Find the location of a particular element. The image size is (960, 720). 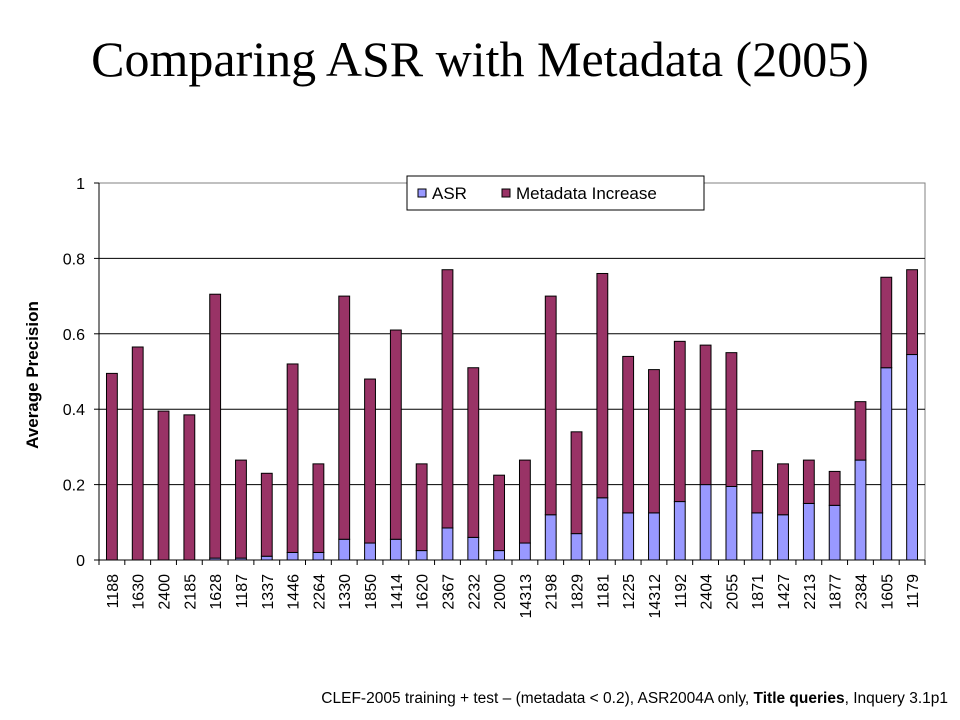

bar-metadata-increase-2000 is located at coordinates (499, 513).